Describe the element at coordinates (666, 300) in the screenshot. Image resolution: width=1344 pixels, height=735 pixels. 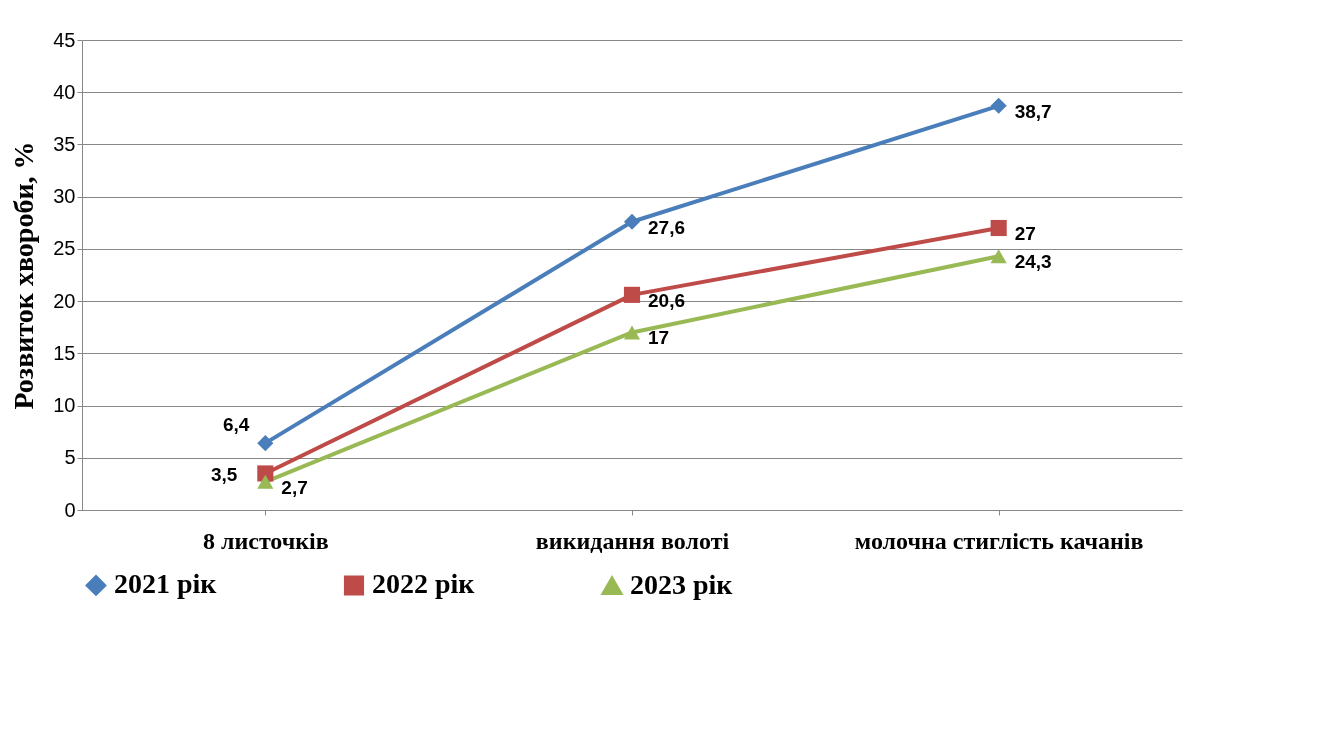
I see `data-label: 20,6` at that location.